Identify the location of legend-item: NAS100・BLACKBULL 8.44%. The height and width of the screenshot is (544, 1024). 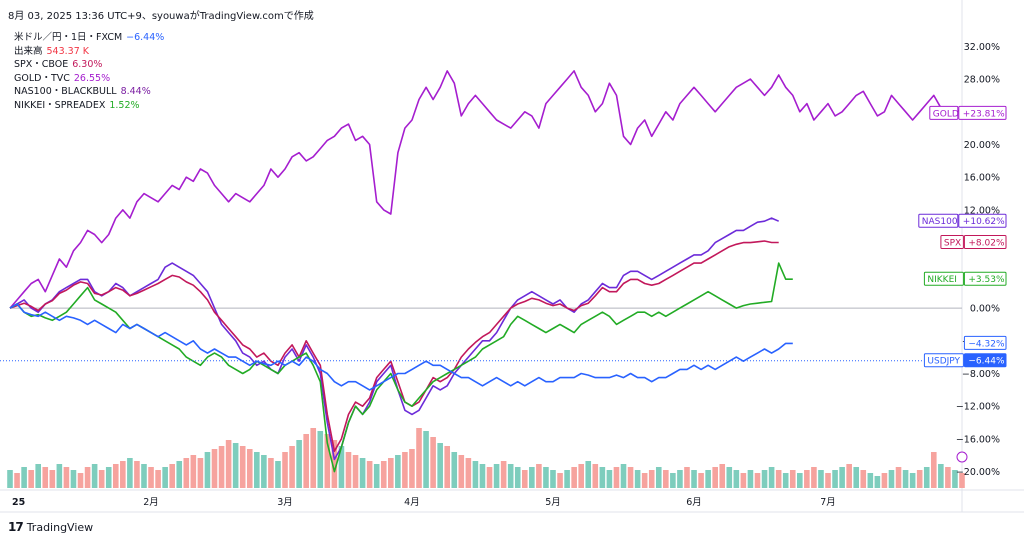
(89, 92).